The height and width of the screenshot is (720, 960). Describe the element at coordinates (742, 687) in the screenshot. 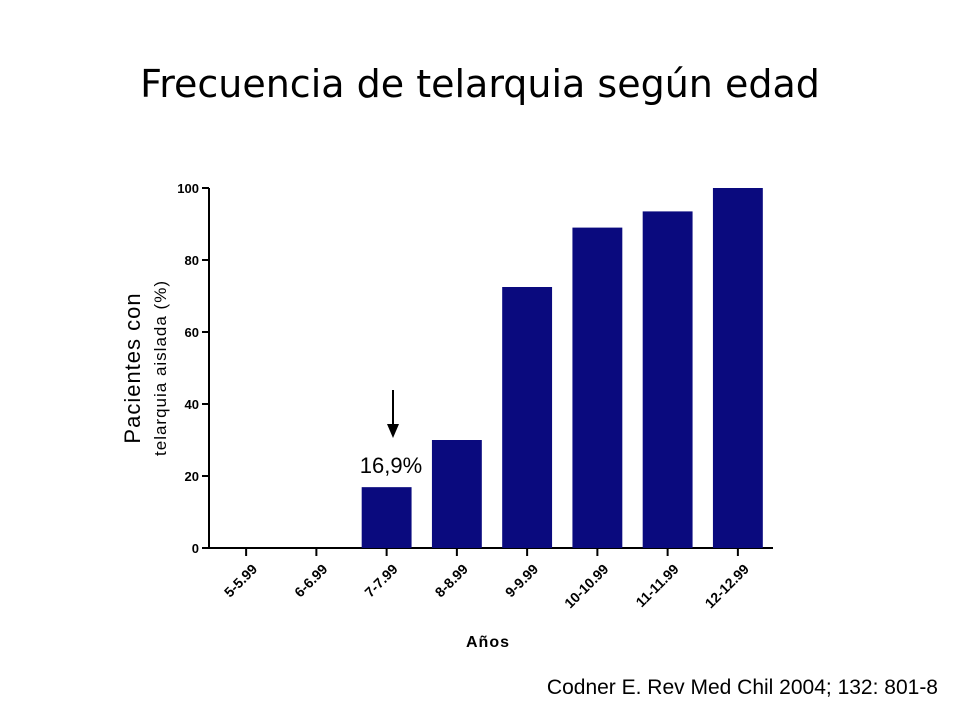

I see `citation: Codner E. Rev Med Chil 2004; 132: 801-8` at that location.